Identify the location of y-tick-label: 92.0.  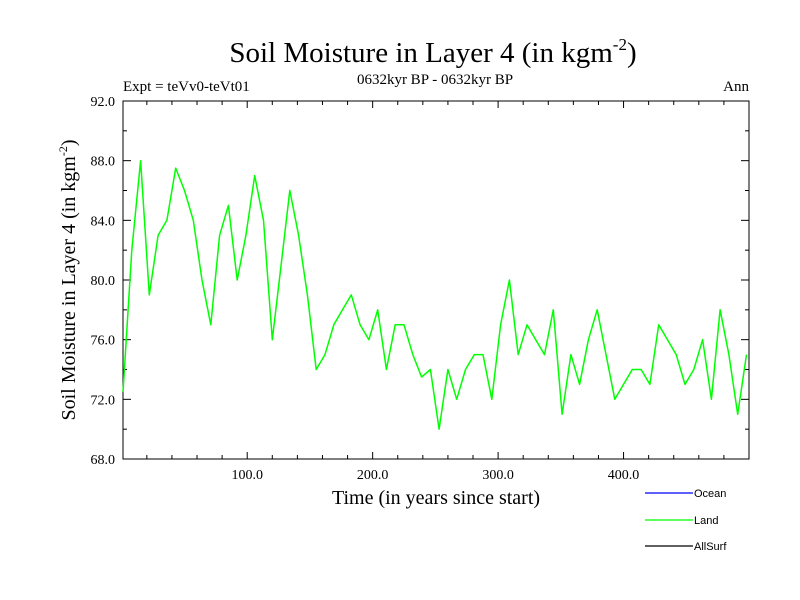
(103, 102).